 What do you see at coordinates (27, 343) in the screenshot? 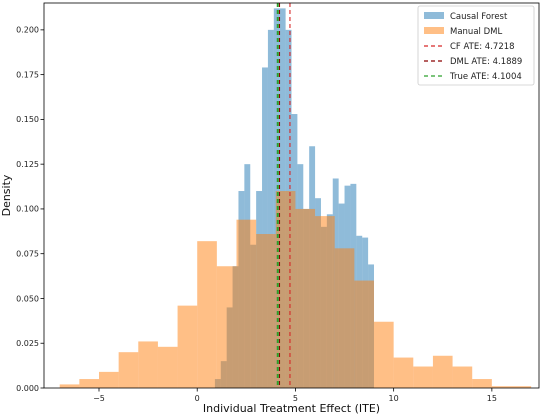
I see `y-tick-label: 0.025` at bounding box center [27, 343].